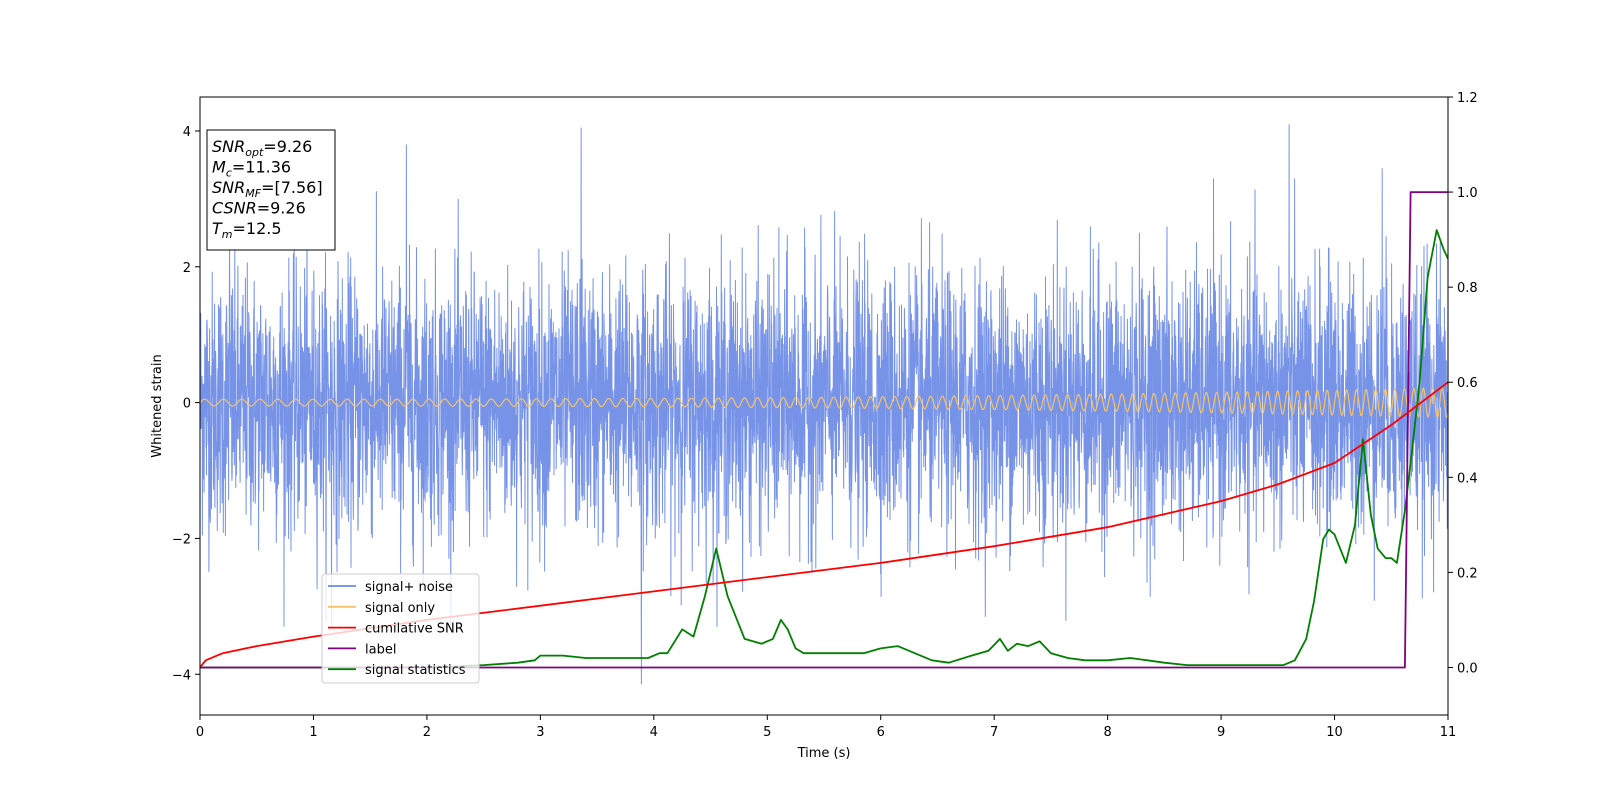 The width and height of the screenshot is (1600, 800). Describe the element at coordinates (540, 732) in the screenshot. I see `x-tick-label: 3` at that location.